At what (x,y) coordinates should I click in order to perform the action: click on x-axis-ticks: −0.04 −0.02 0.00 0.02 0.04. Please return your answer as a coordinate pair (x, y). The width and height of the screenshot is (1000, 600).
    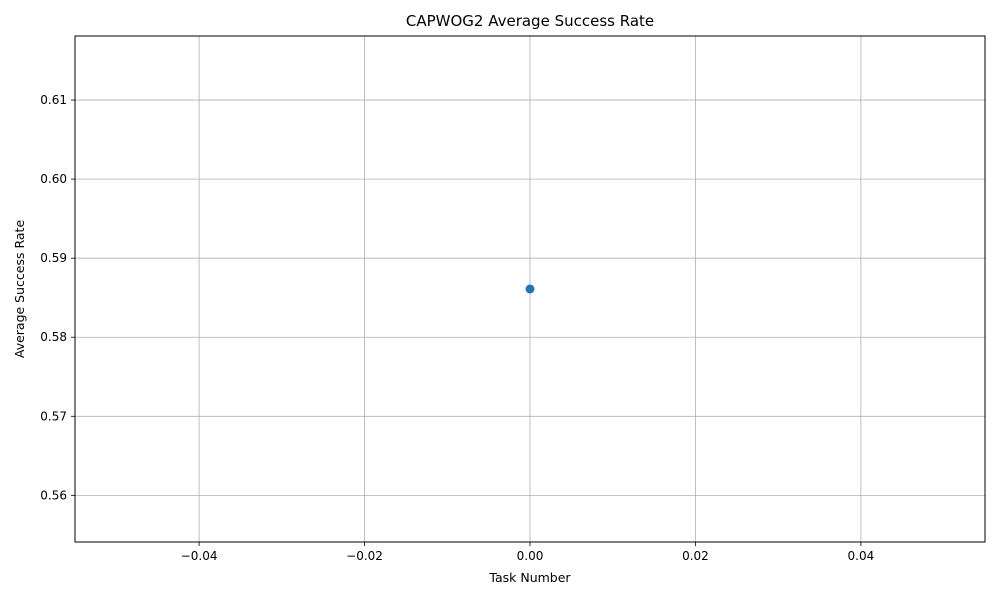
    Looking at the image, I should click on (528, 552).